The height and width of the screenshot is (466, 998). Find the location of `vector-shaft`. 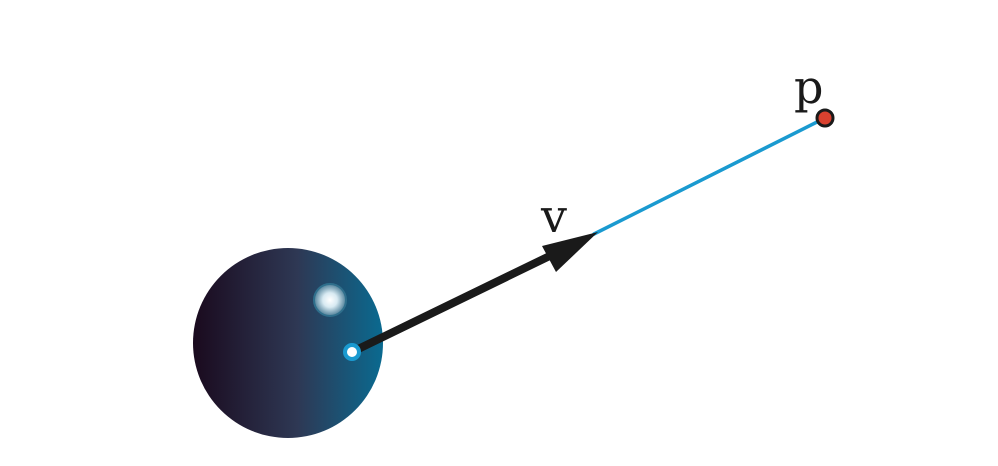

vector-shaft is located at coordinates (457, 301).